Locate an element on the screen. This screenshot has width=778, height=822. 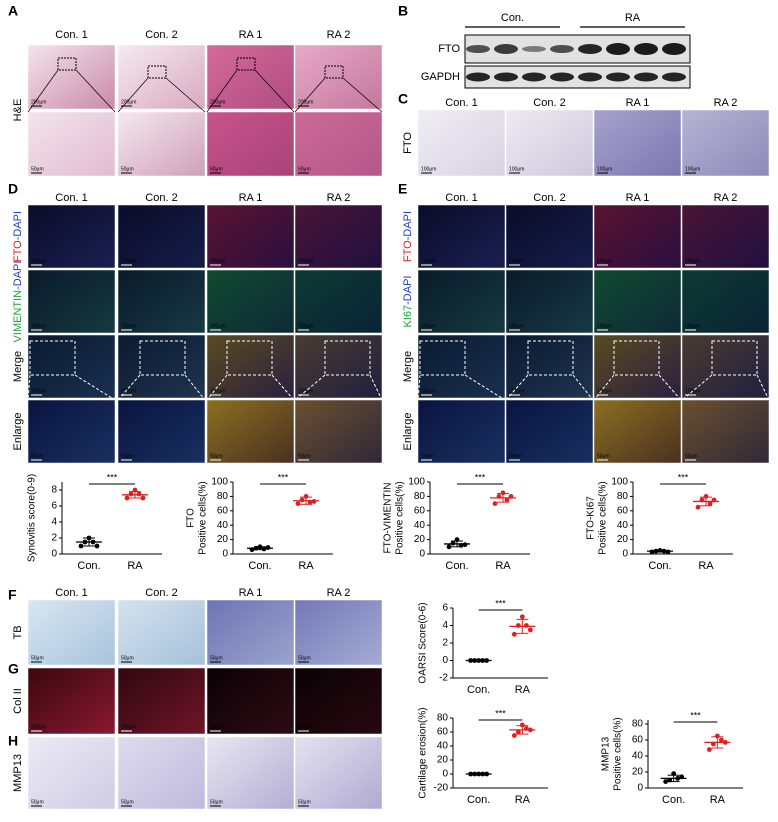
y-tick-label: 0 is located at coordinates (54, 554).